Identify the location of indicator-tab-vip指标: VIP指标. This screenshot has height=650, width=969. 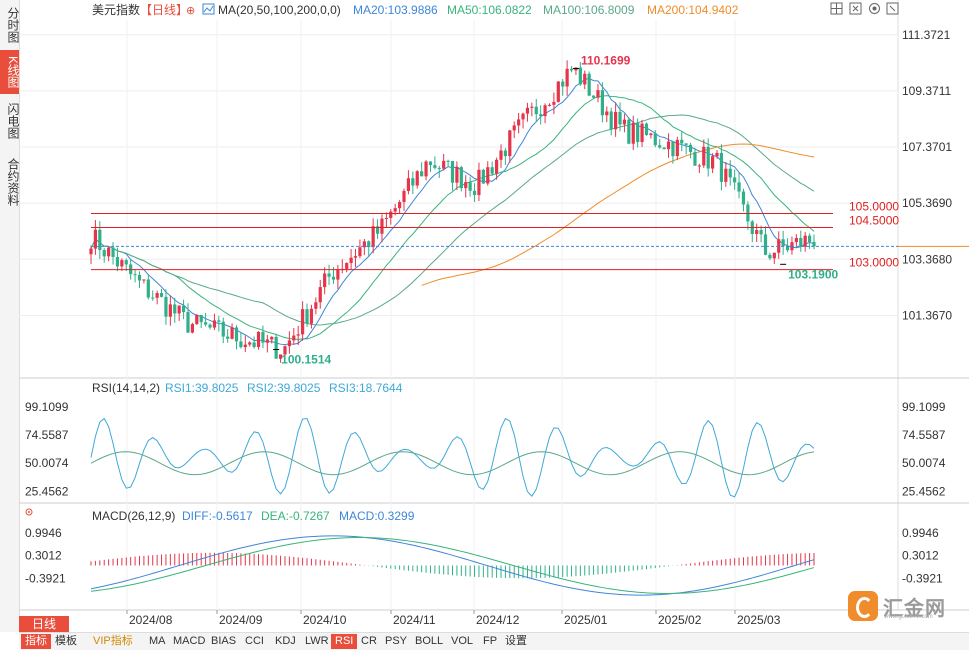
(113, 641).